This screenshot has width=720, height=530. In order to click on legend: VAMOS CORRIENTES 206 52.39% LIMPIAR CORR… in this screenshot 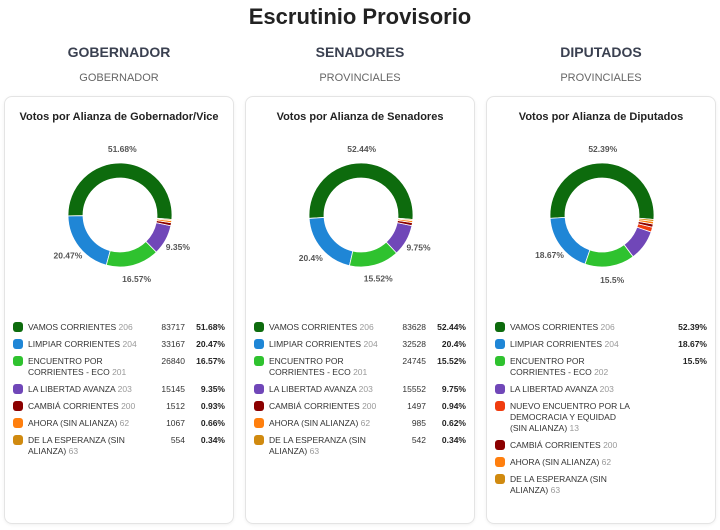, I will do `click(601, 409)`.